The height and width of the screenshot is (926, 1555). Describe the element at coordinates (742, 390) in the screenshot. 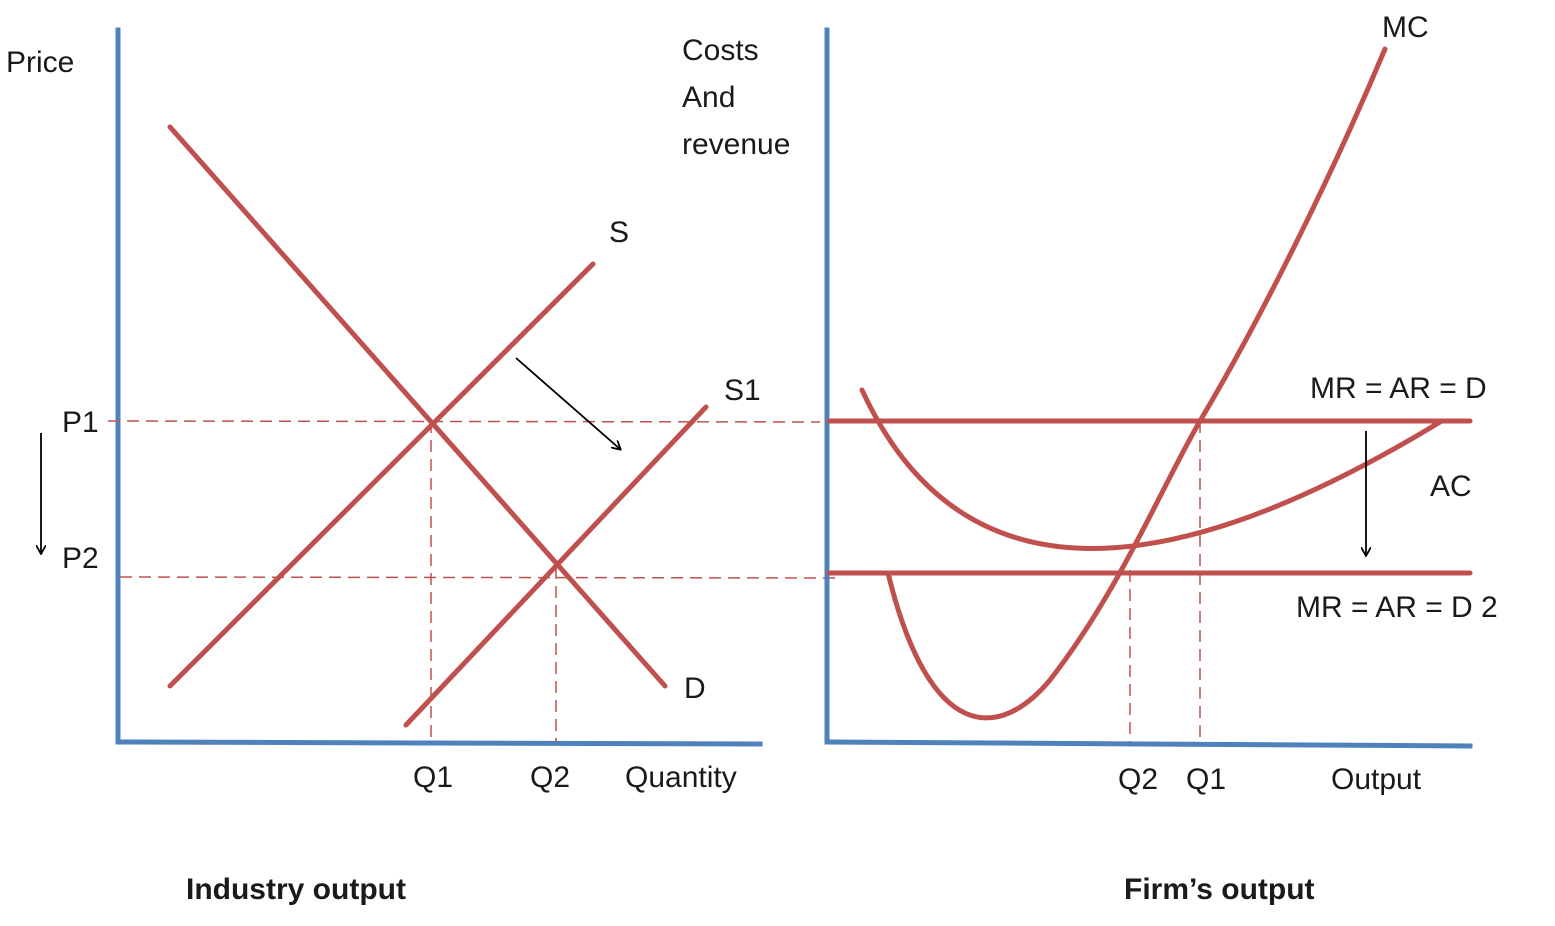

I see `supply-shifted-label: S1` at that location.